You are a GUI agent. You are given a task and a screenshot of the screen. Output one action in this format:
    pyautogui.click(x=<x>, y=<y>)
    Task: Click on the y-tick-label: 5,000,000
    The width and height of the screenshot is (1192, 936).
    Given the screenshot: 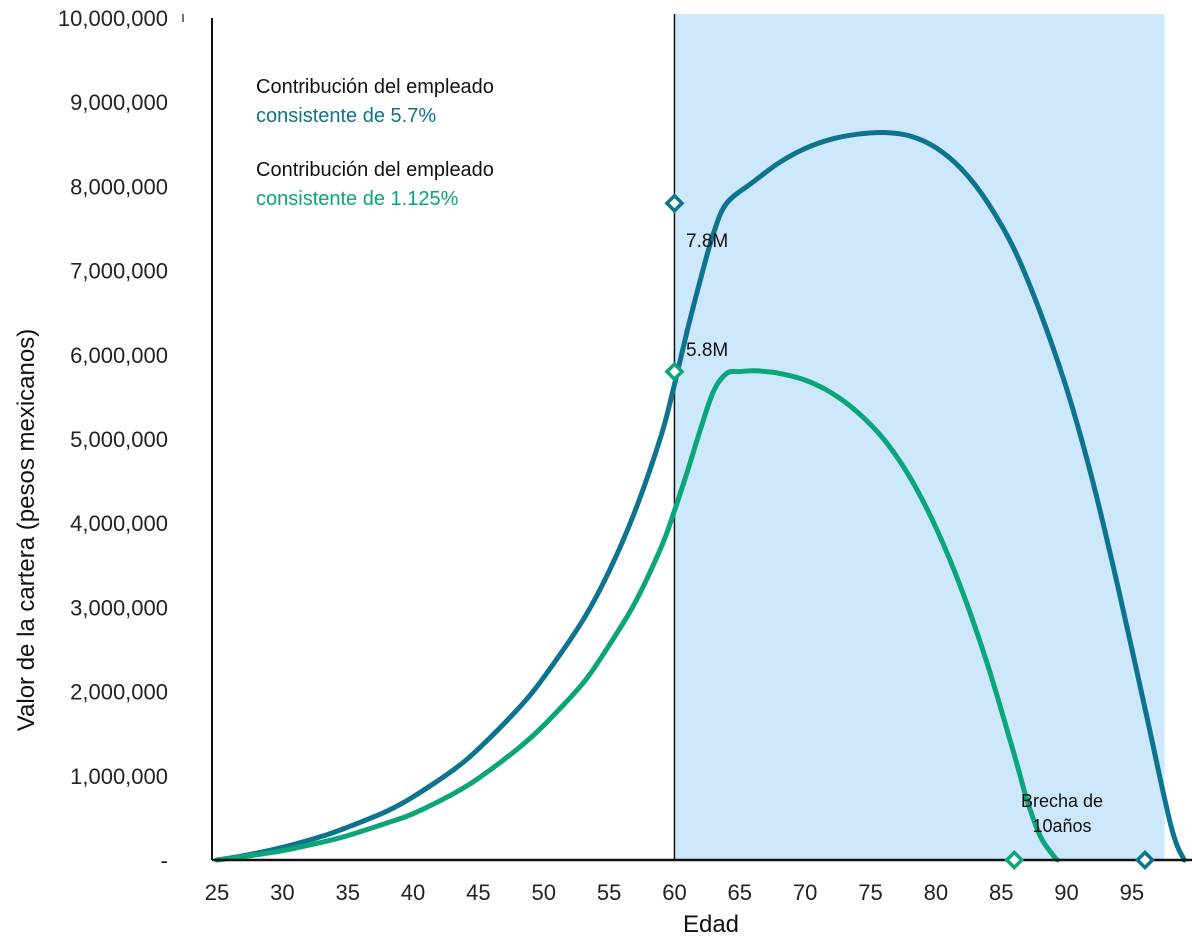 What is the action you would take?
    pyautogui.click(x=119, y=439)
    